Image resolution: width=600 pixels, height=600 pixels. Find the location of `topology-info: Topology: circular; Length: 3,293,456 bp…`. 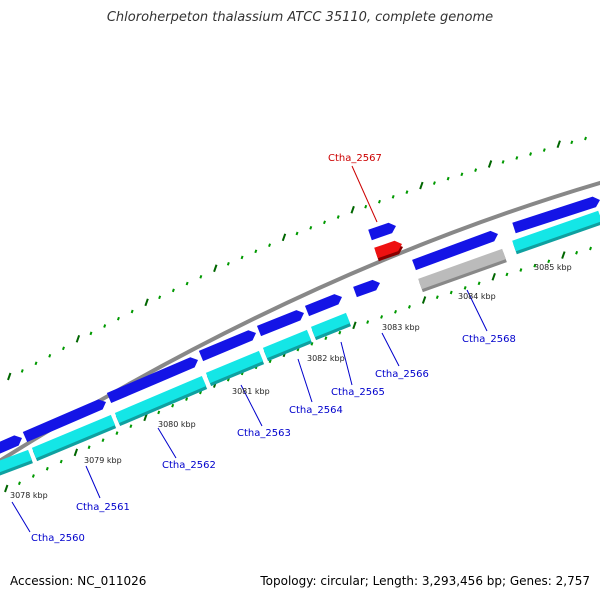

topology-info: Topology: circular; Length: 3,293,456 bp… is located at coordinates (425, 581).